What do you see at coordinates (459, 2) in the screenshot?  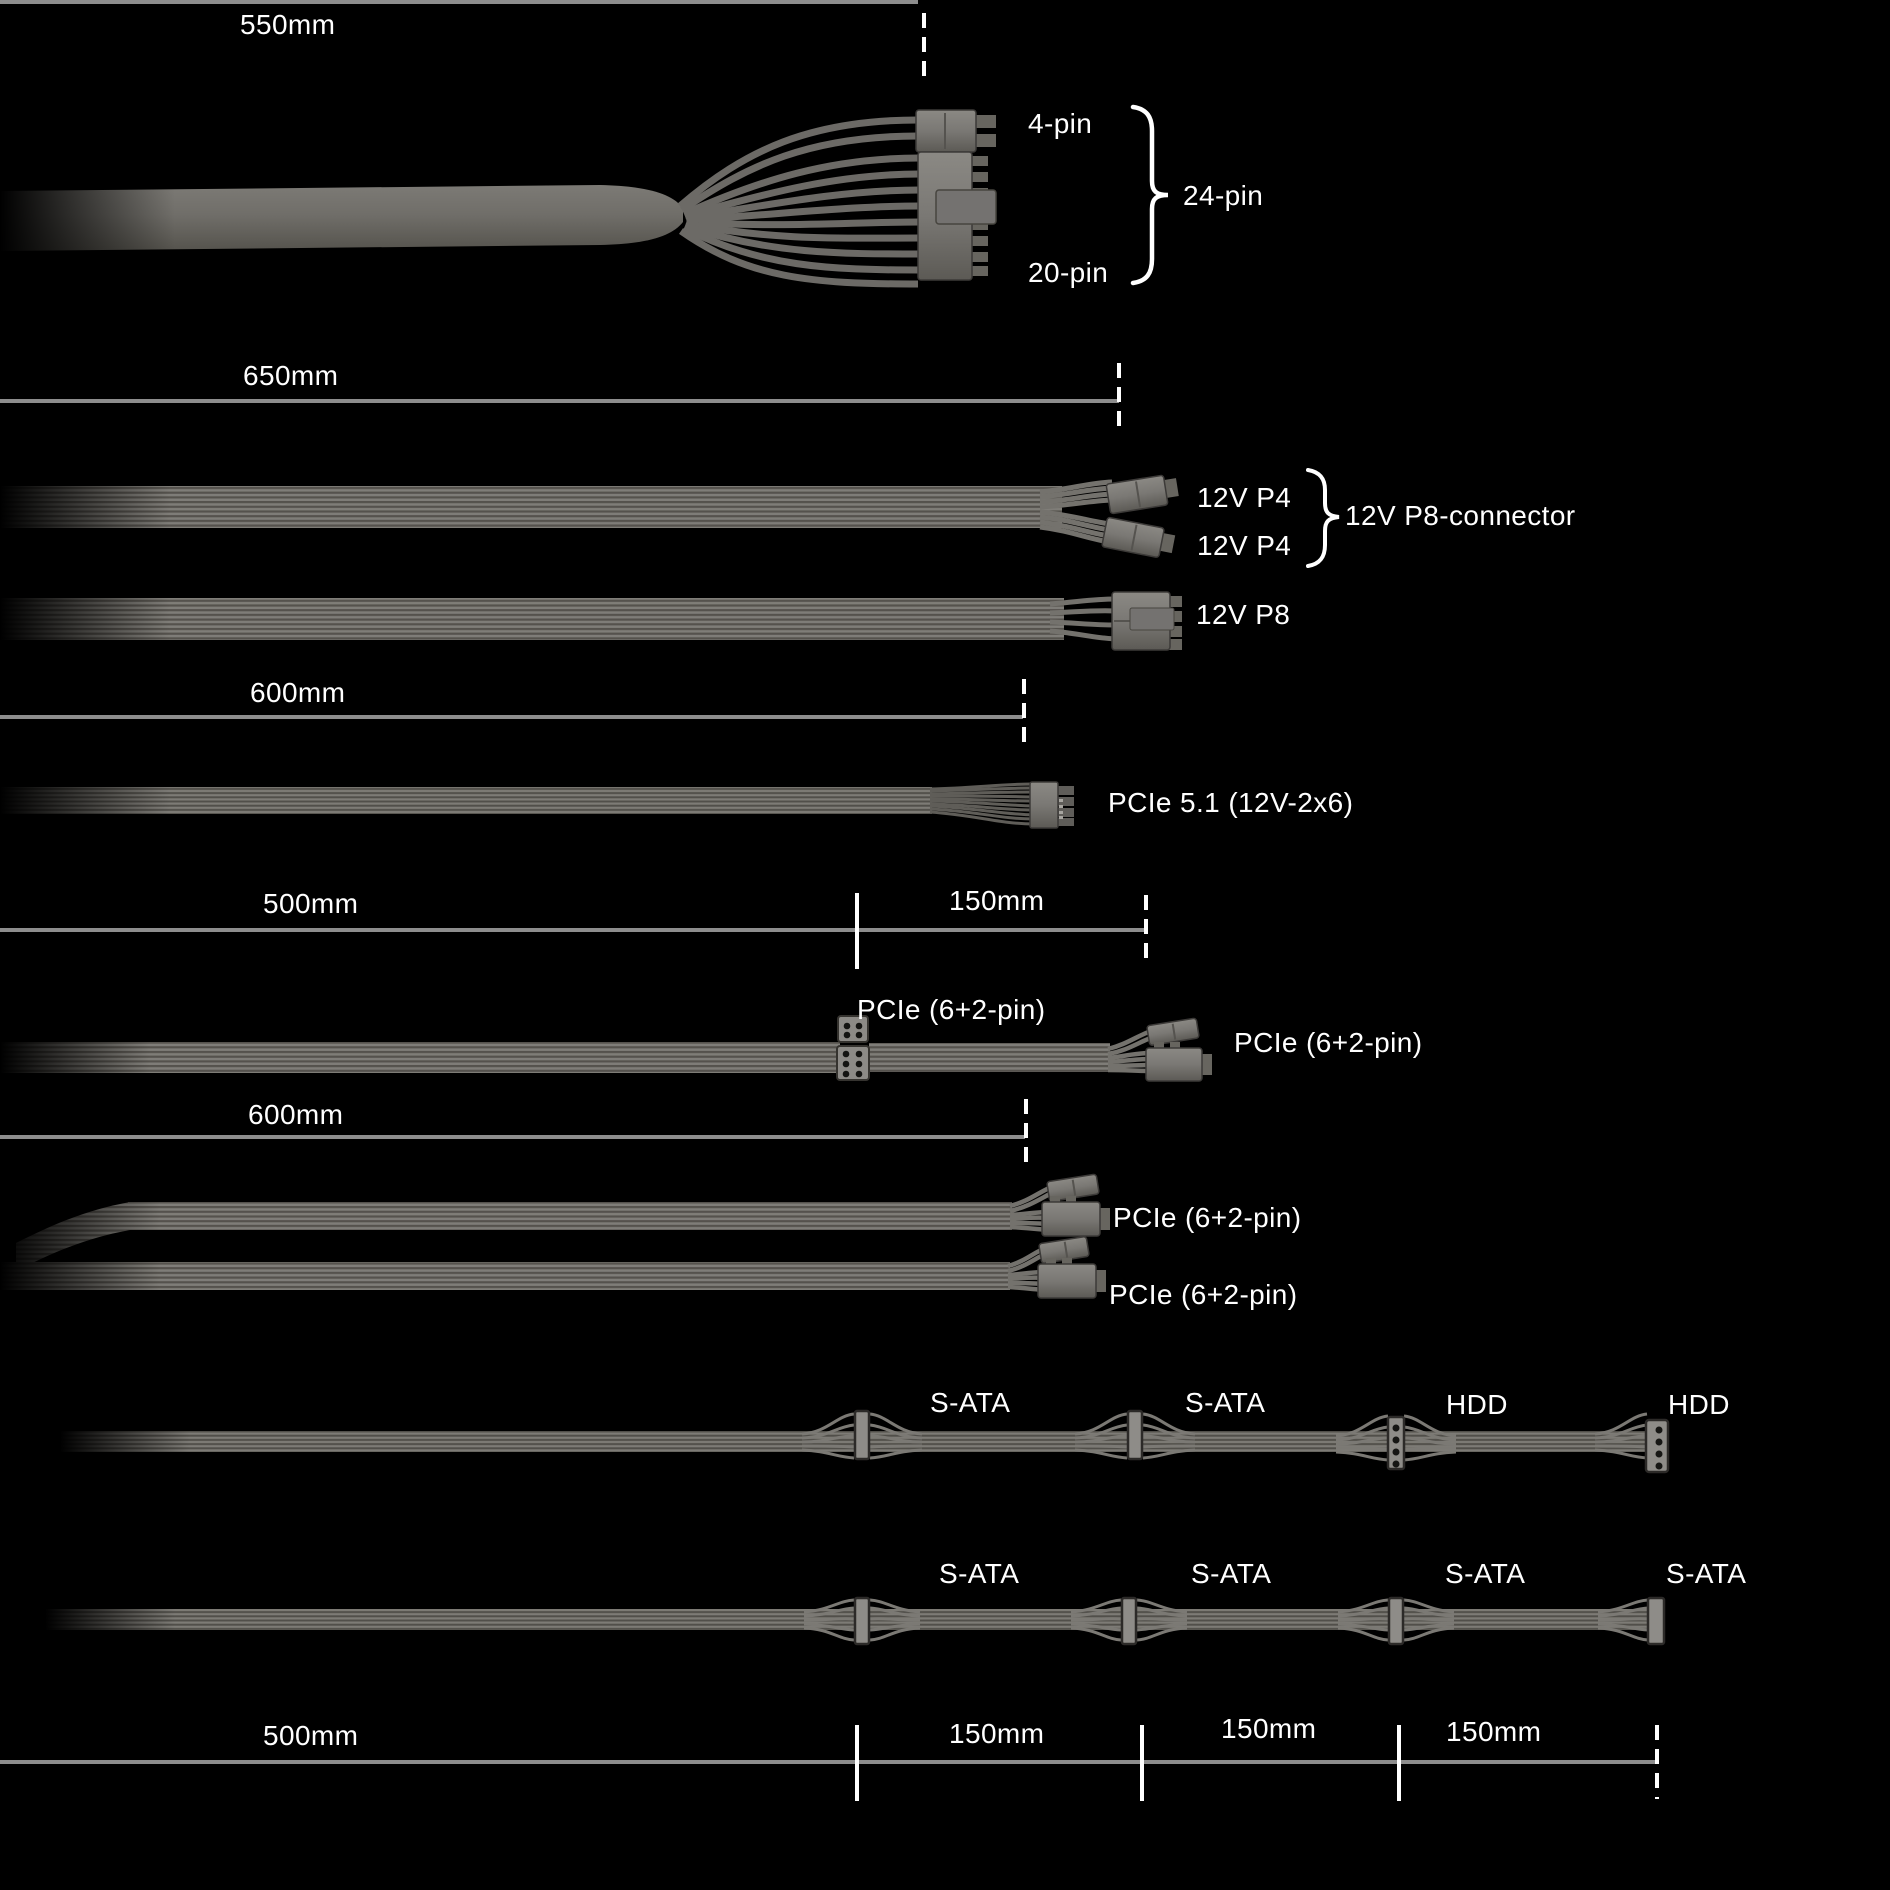 I see `ruler-line-atx` at bounding box center [459, 2].